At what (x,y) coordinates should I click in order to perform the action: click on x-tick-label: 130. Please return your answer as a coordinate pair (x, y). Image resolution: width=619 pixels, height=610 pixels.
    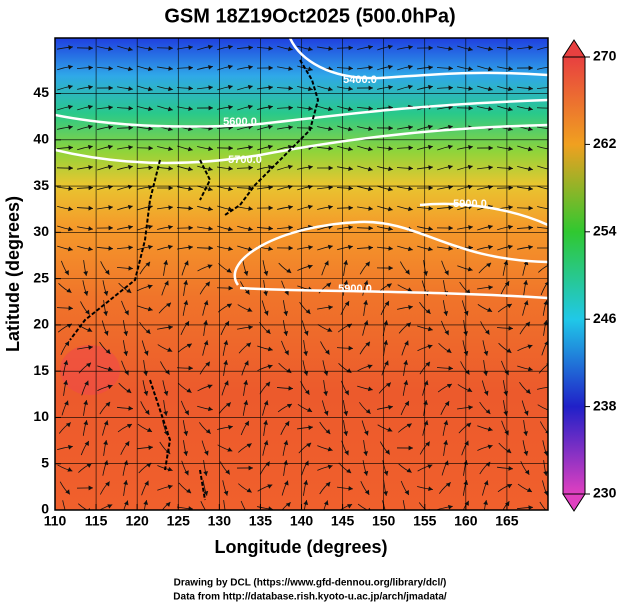
    Looking at the image, I should click on (220, 521).